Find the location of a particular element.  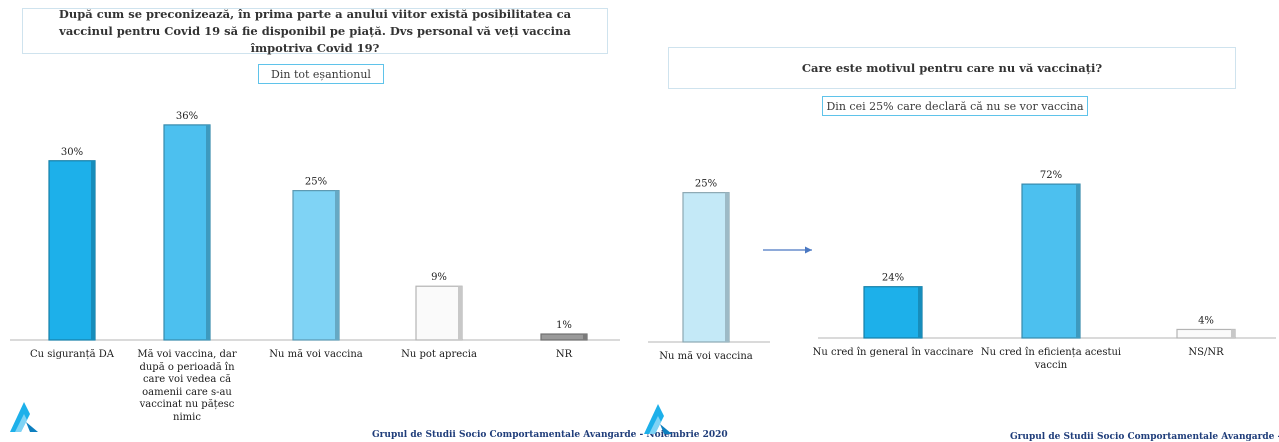

chart-1-data-label-0: 25% is located at coordinates (706, 184).